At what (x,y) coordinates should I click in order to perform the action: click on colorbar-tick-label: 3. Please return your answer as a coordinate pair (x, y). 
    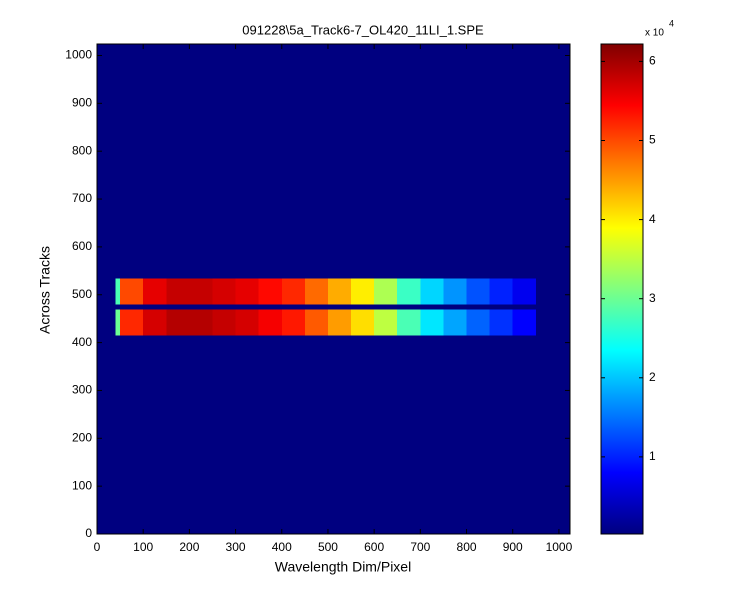
    Looking at the image, I should click on (652, 298).